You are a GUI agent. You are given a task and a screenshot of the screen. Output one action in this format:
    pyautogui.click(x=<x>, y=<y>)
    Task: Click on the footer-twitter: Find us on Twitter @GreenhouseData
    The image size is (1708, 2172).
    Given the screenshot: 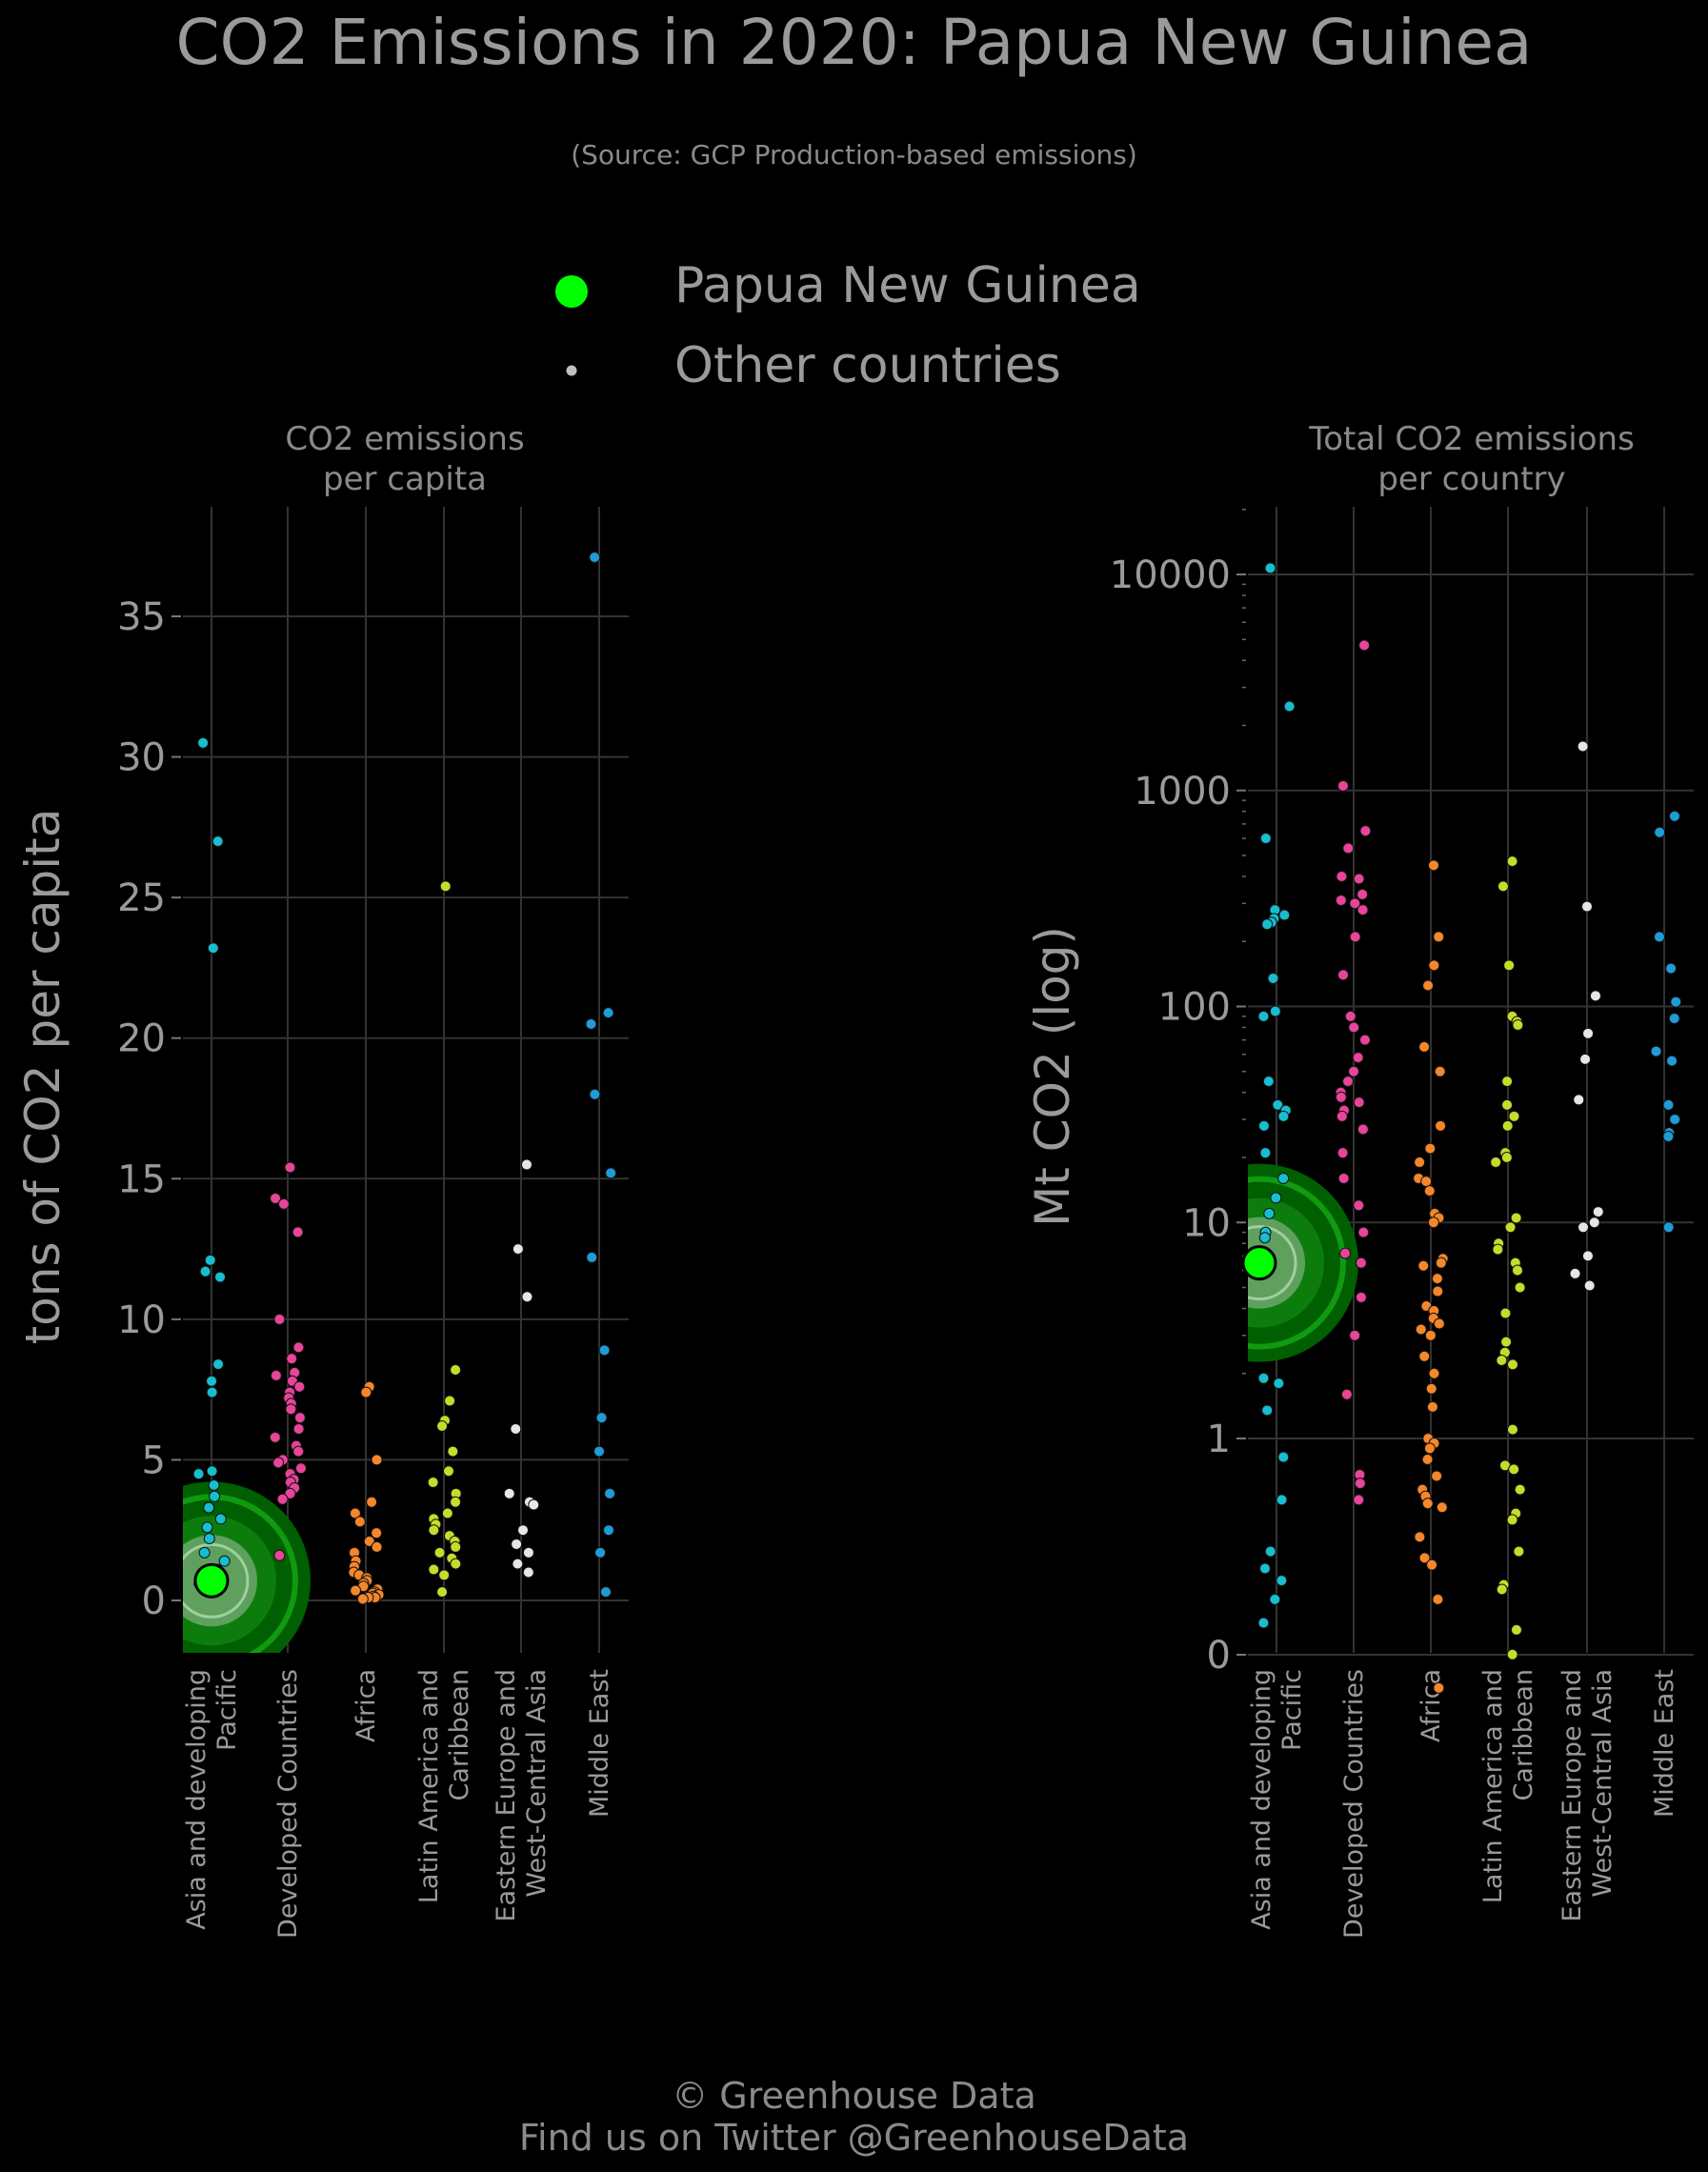 What is the action you would take?
    pyautogui.click(x=854, y=2138)
    